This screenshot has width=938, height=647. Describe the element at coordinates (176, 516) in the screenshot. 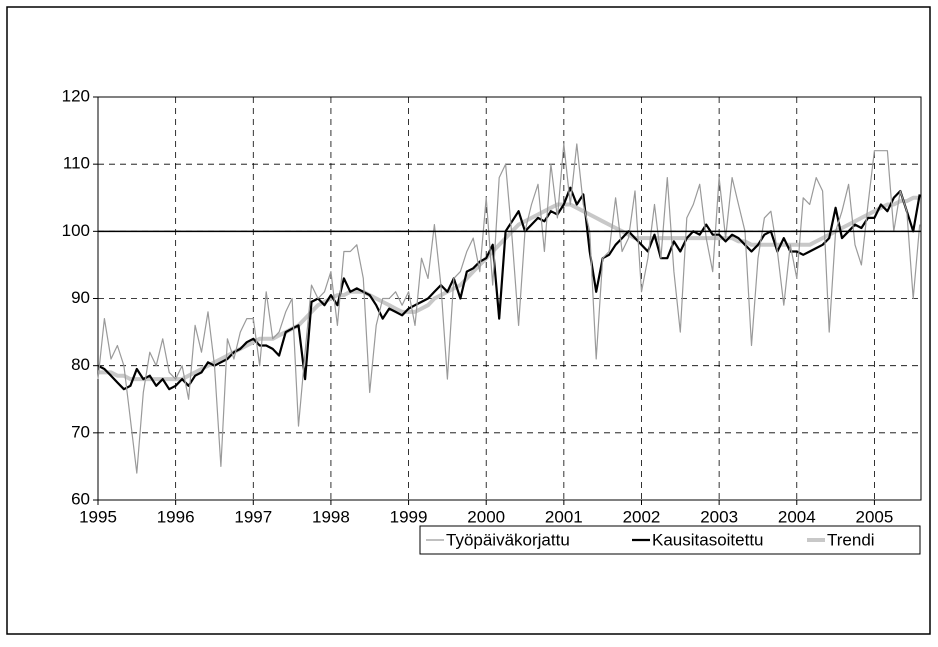

I see `x-tick-label: 1996` at that location.